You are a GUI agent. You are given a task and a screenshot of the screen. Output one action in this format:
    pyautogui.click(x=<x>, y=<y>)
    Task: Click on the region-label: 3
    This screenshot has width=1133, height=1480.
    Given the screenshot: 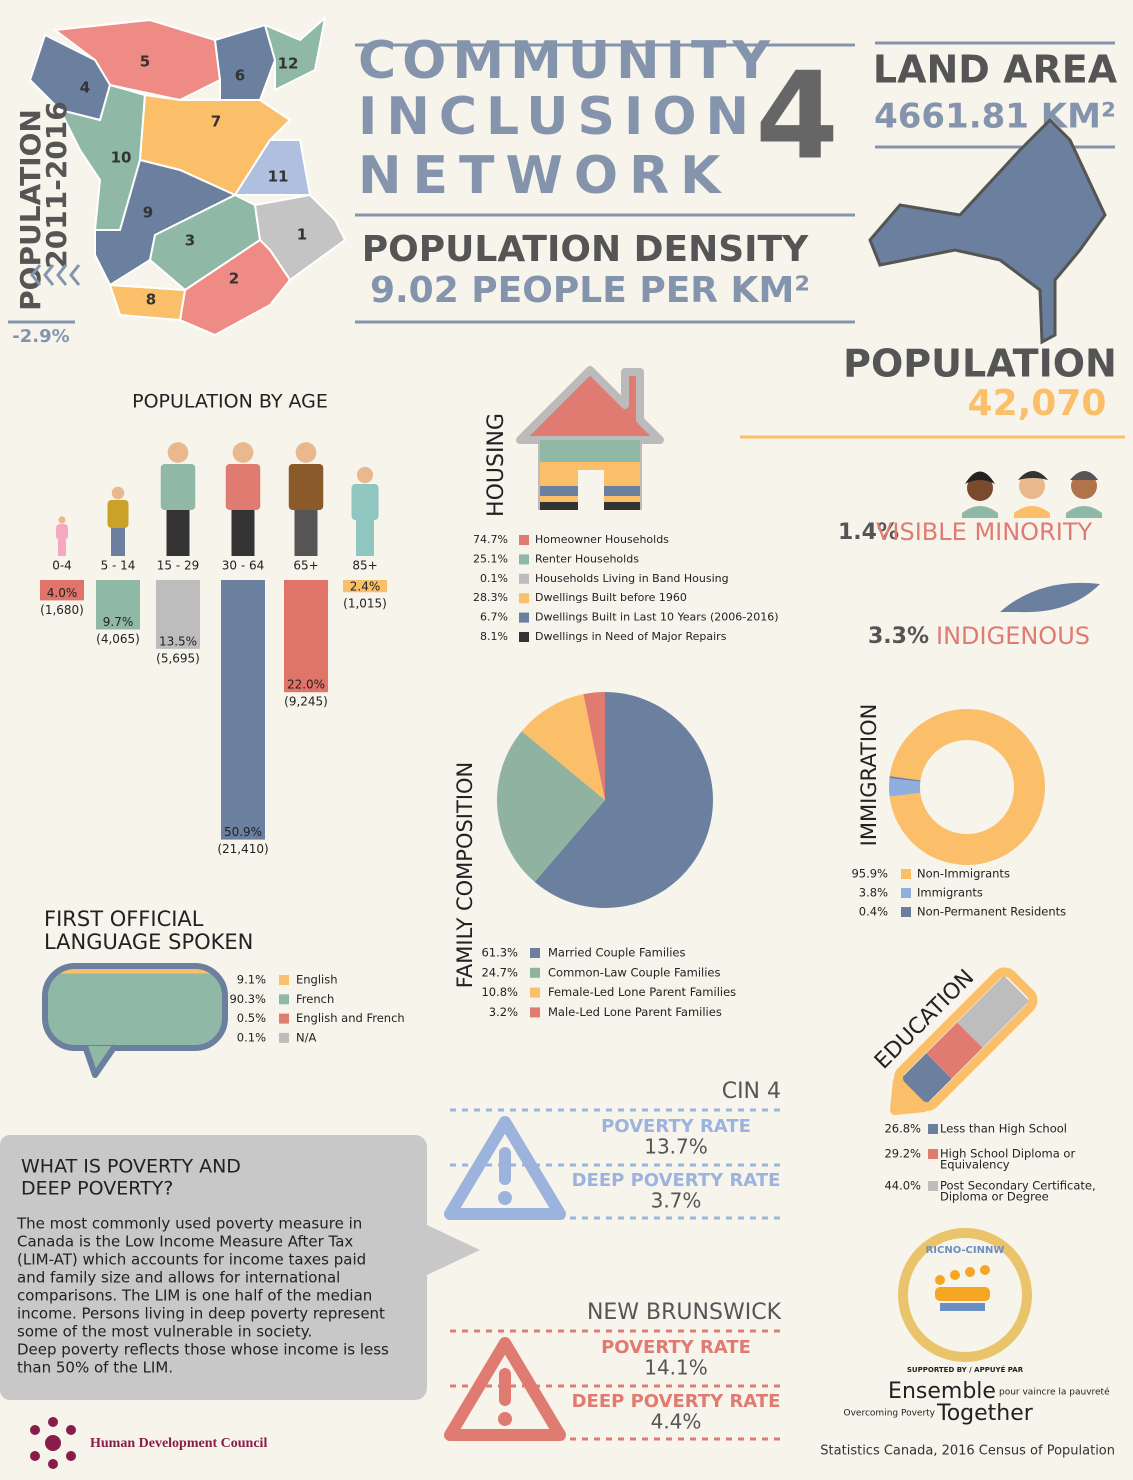 What is the action you would take?
    pyautogui.click(x=190, y=241)
    